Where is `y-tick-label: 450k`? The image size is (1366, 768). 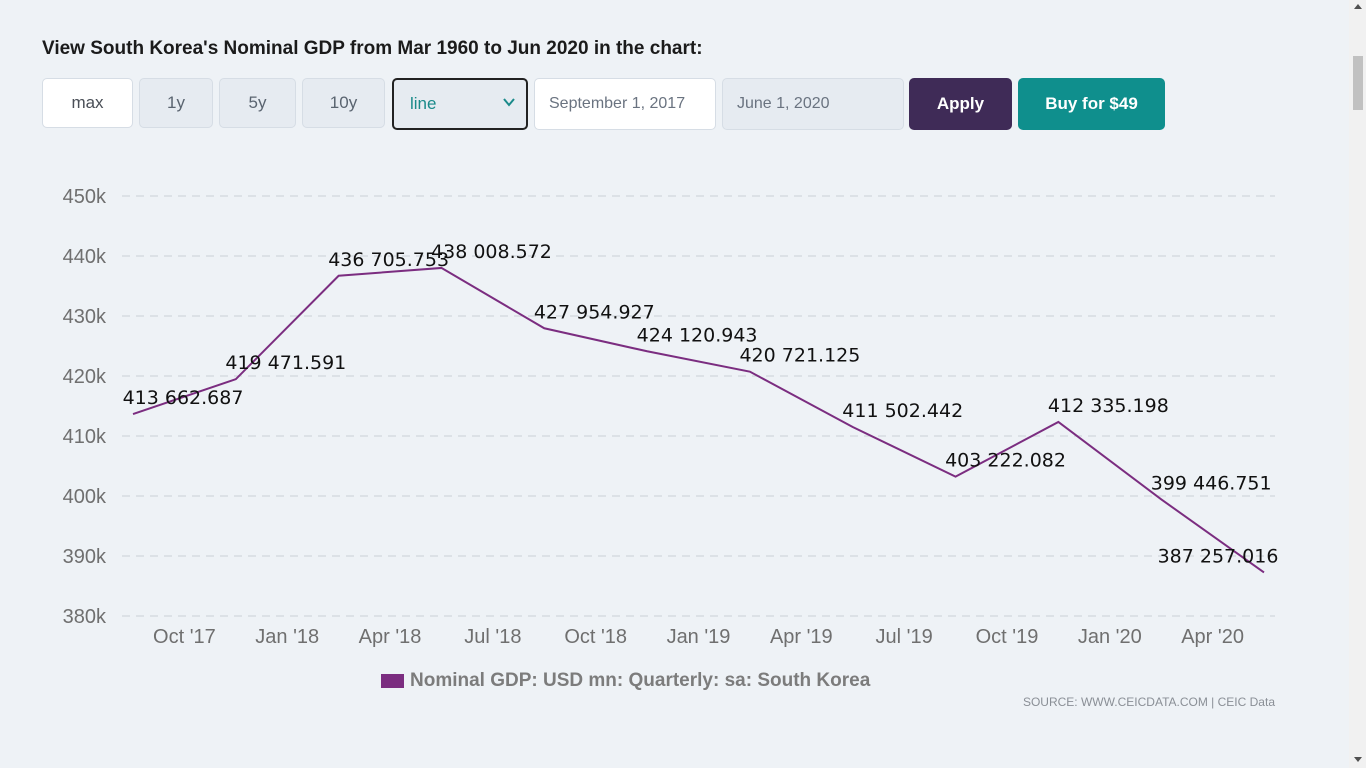 y-tick-label: 450k is located at coordinates (85, 197).